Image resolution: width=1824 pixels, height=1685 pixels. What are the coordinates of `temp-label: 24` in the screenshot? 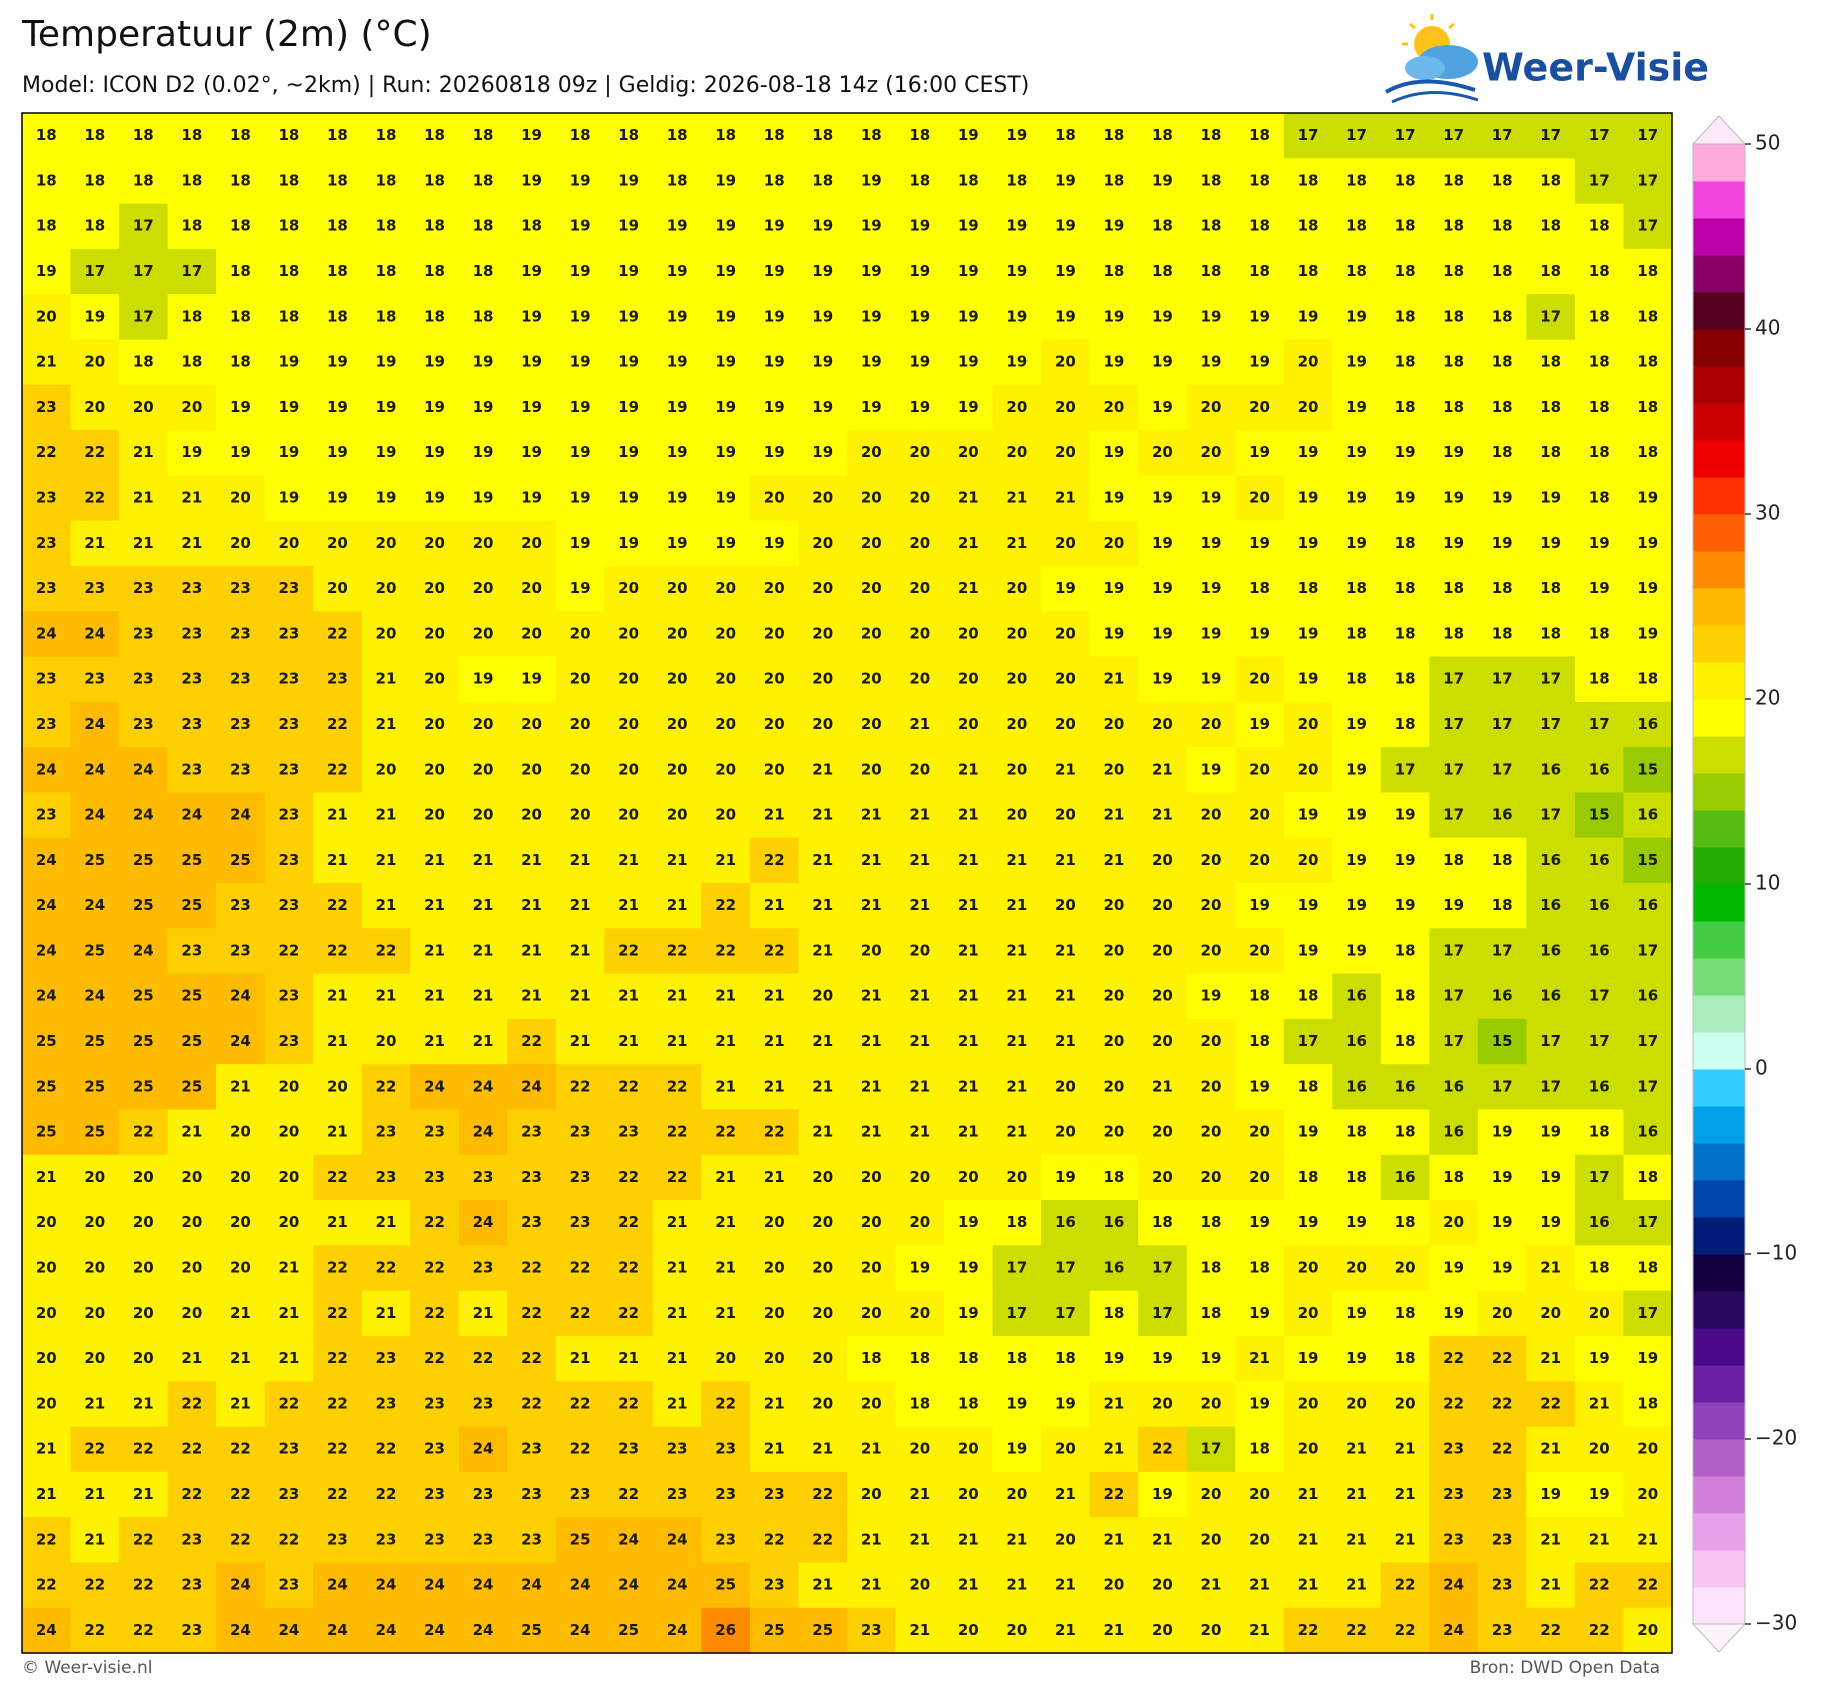 It's located at (46, 905).